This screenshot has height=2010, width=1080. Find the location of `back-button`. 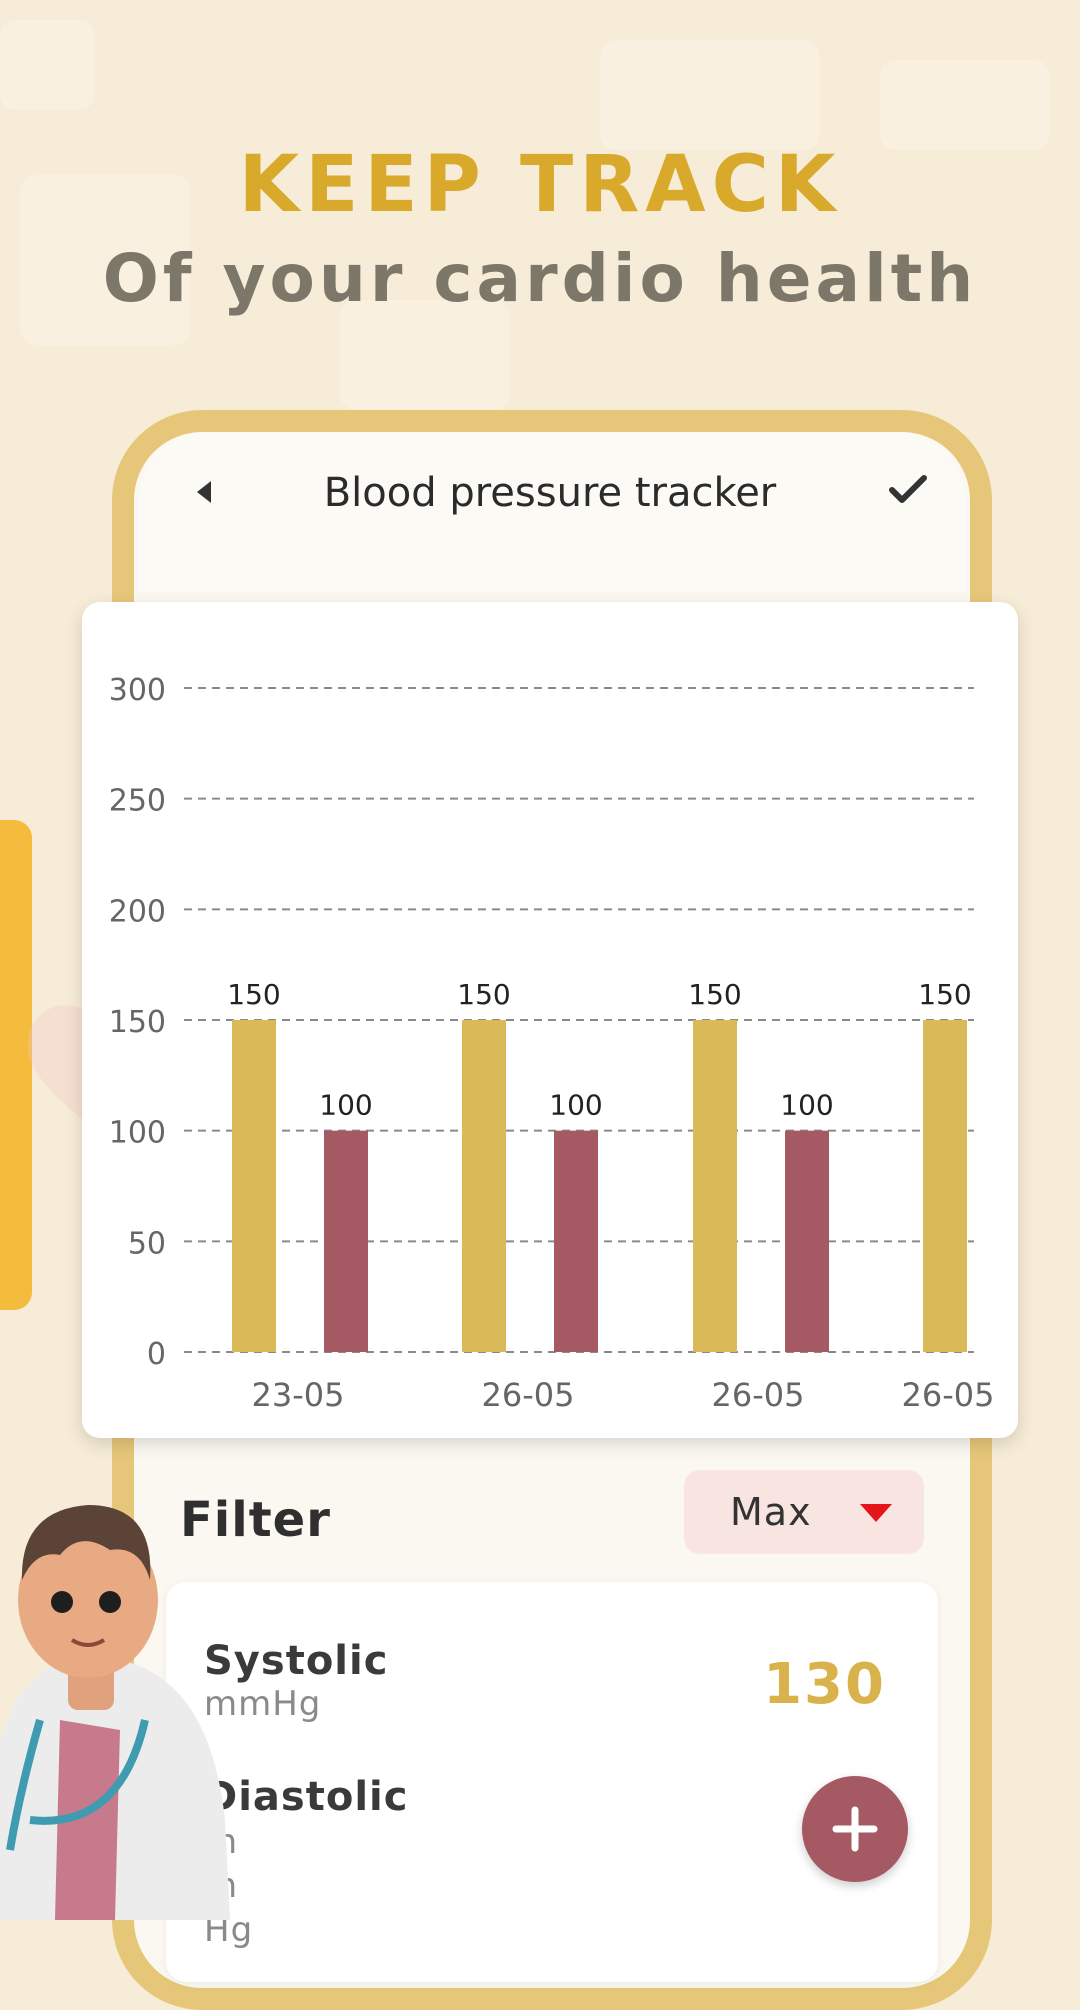

back-button is located at coordinates (204, 492).